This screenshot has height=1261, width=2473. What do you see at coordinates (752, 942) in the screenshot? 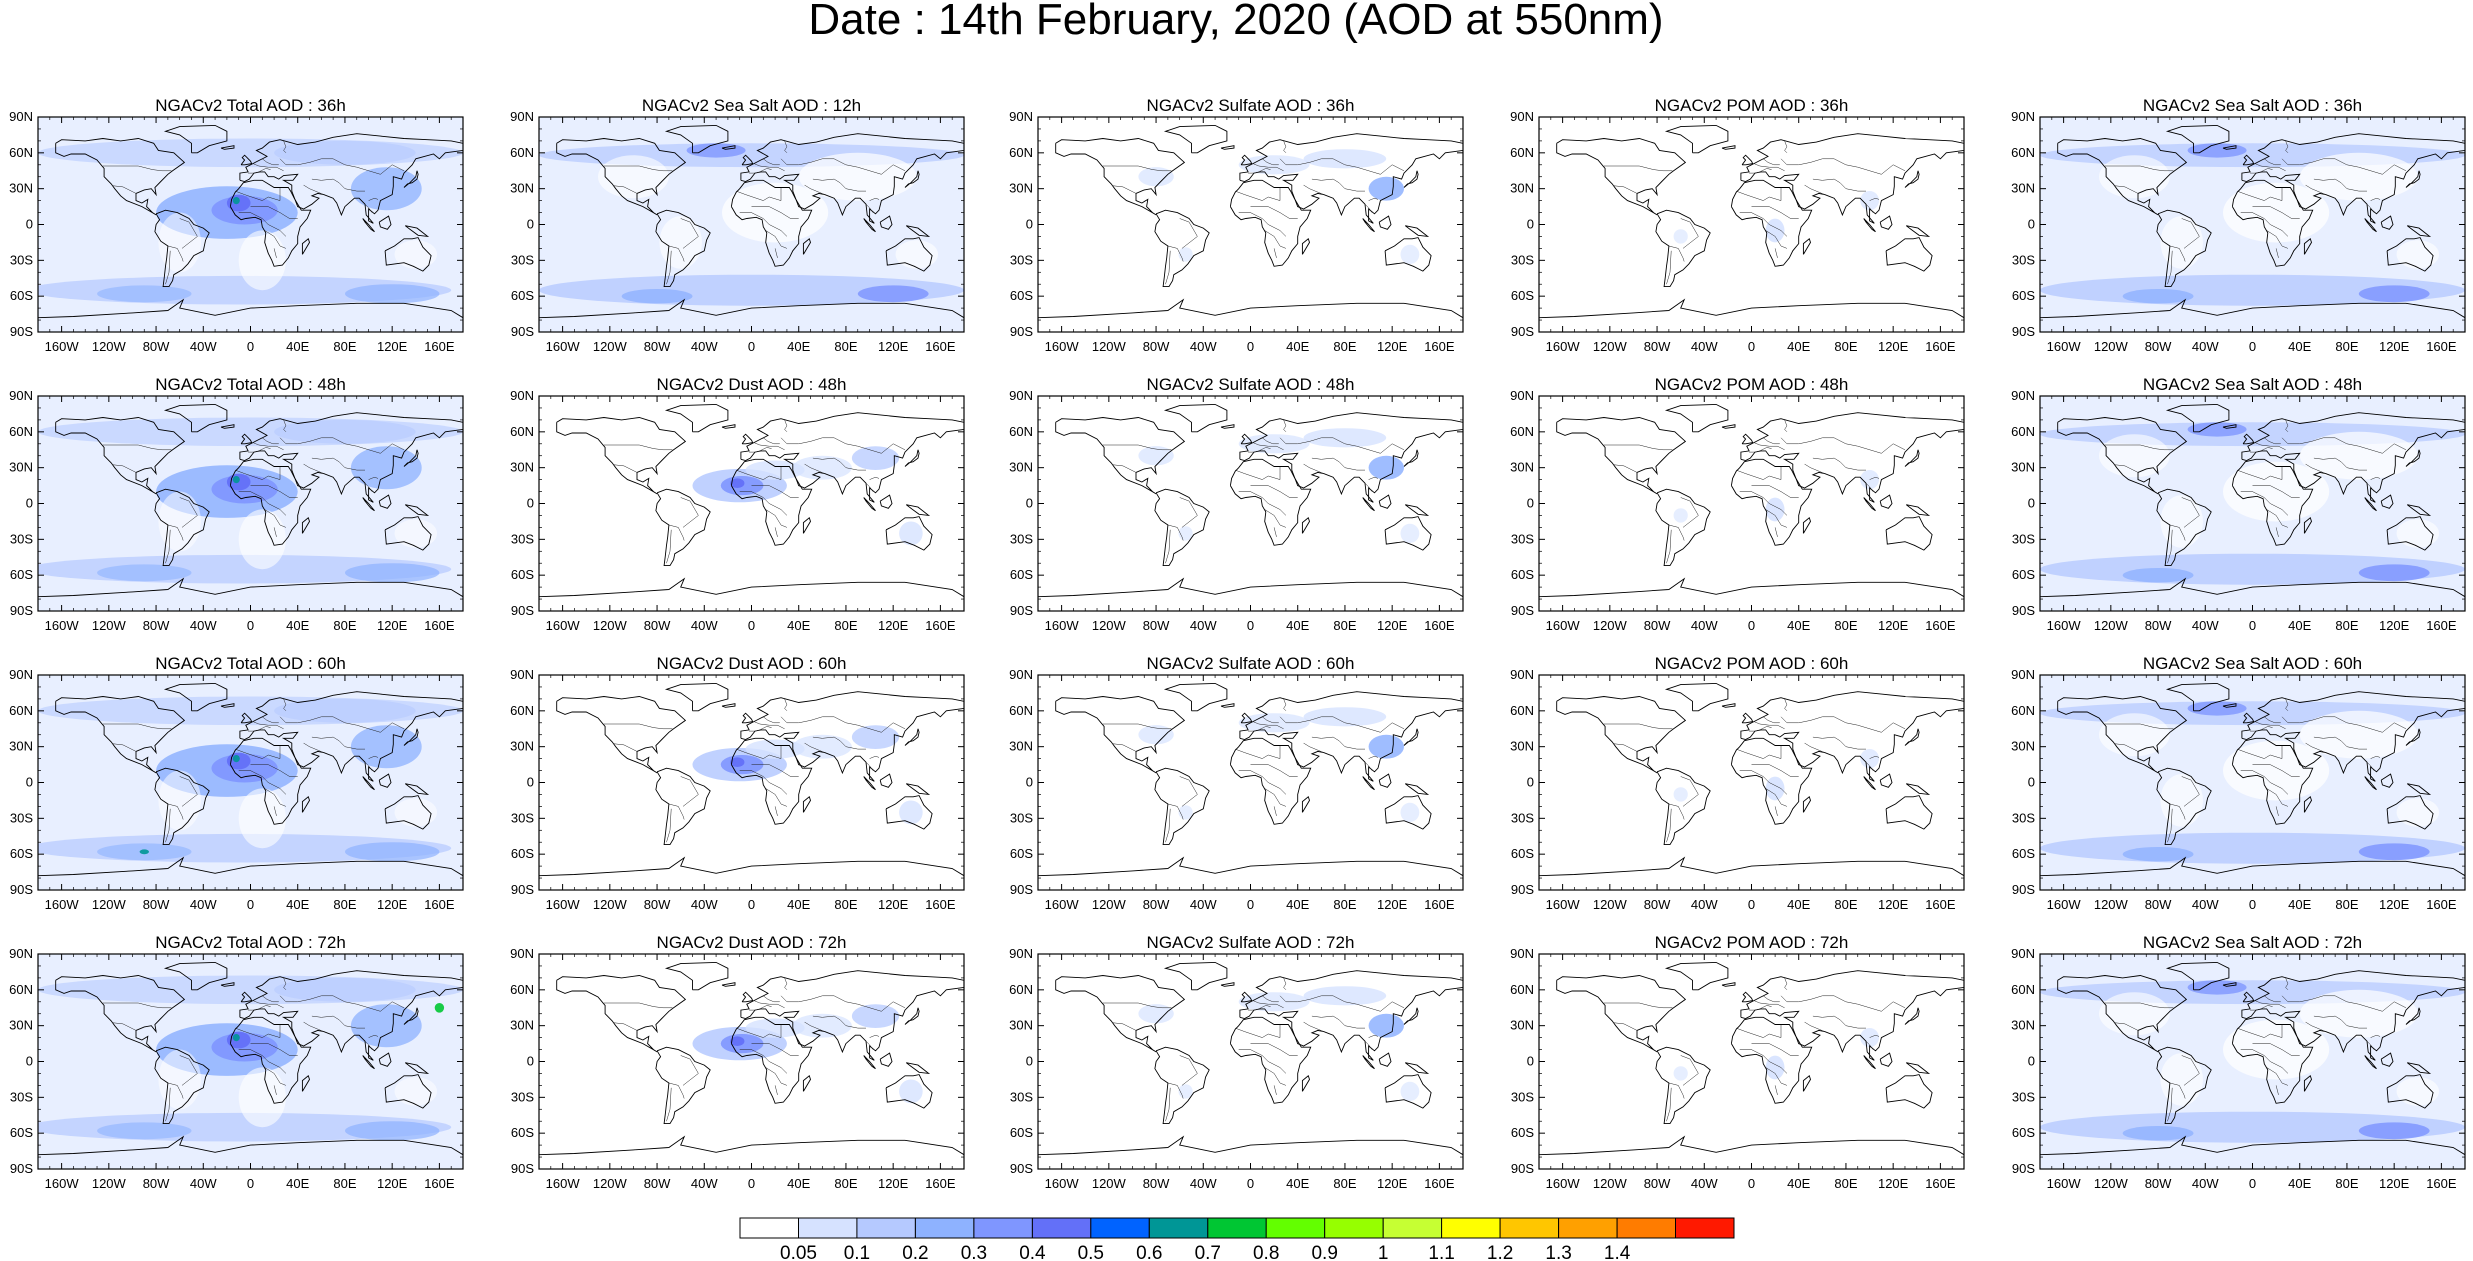
I see `panel-title: NGACv2 Dust AOD : 72h` at bounding box center [752, 942].